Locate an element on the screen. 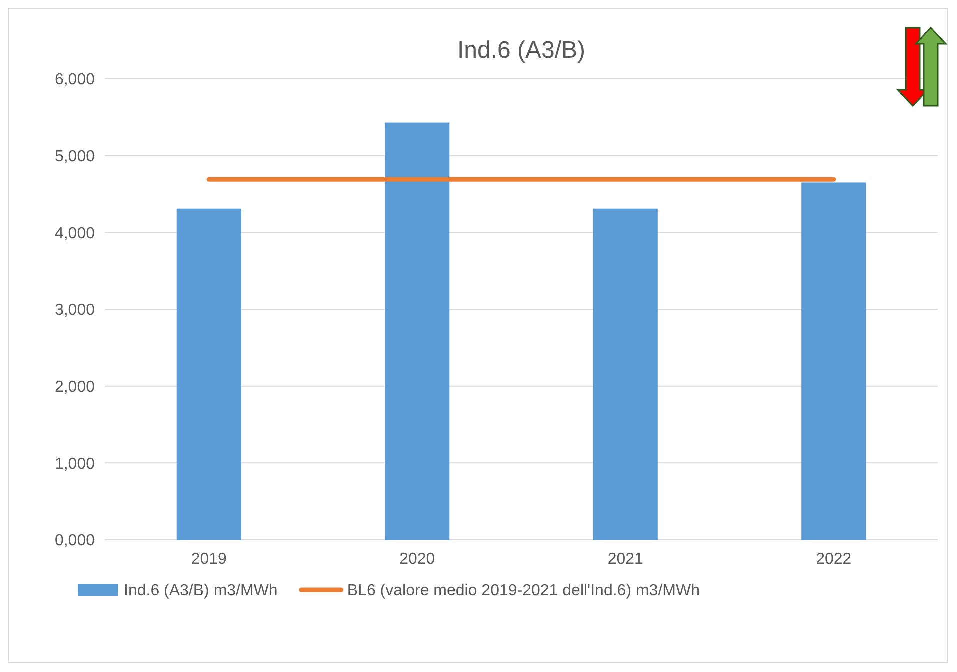  y-tick-label: 2,000 is located at coordinates (75, 387).